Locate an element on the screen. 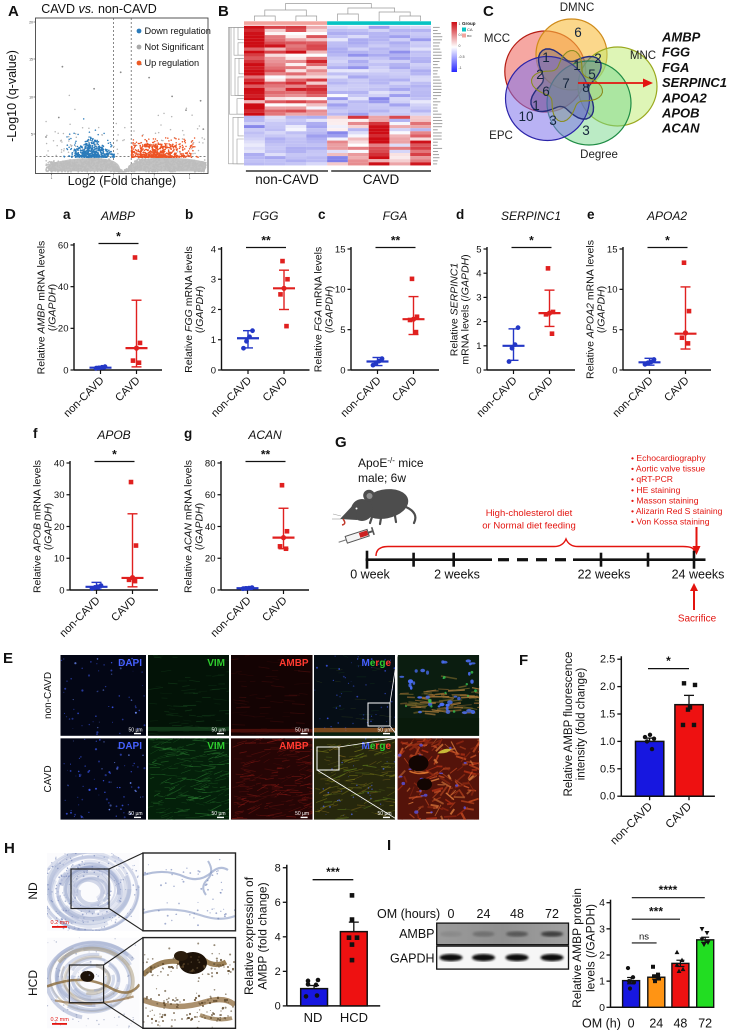 The image size is (730, 1034). svg-text: Relative expression of is located at coordinates (249, 935).